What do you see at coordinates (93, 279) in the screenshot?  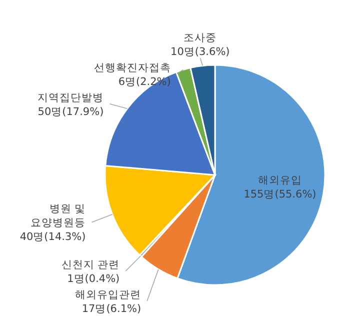 I see `data-label: 1명(0.4%)` at bounding box center [93, 279].